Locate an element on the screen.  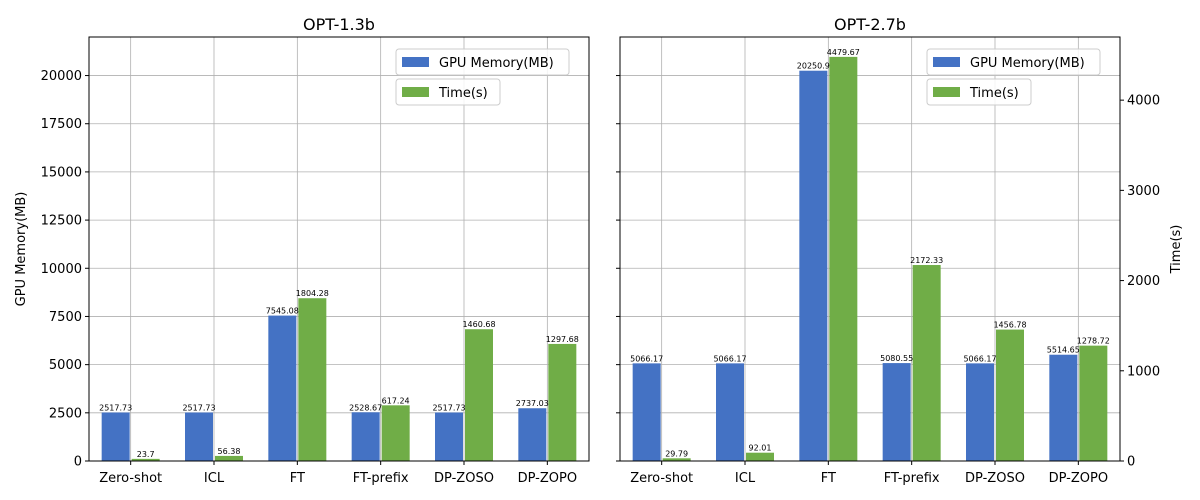
y-tick-label-left: 17500 is located at coordinates (61, 124).